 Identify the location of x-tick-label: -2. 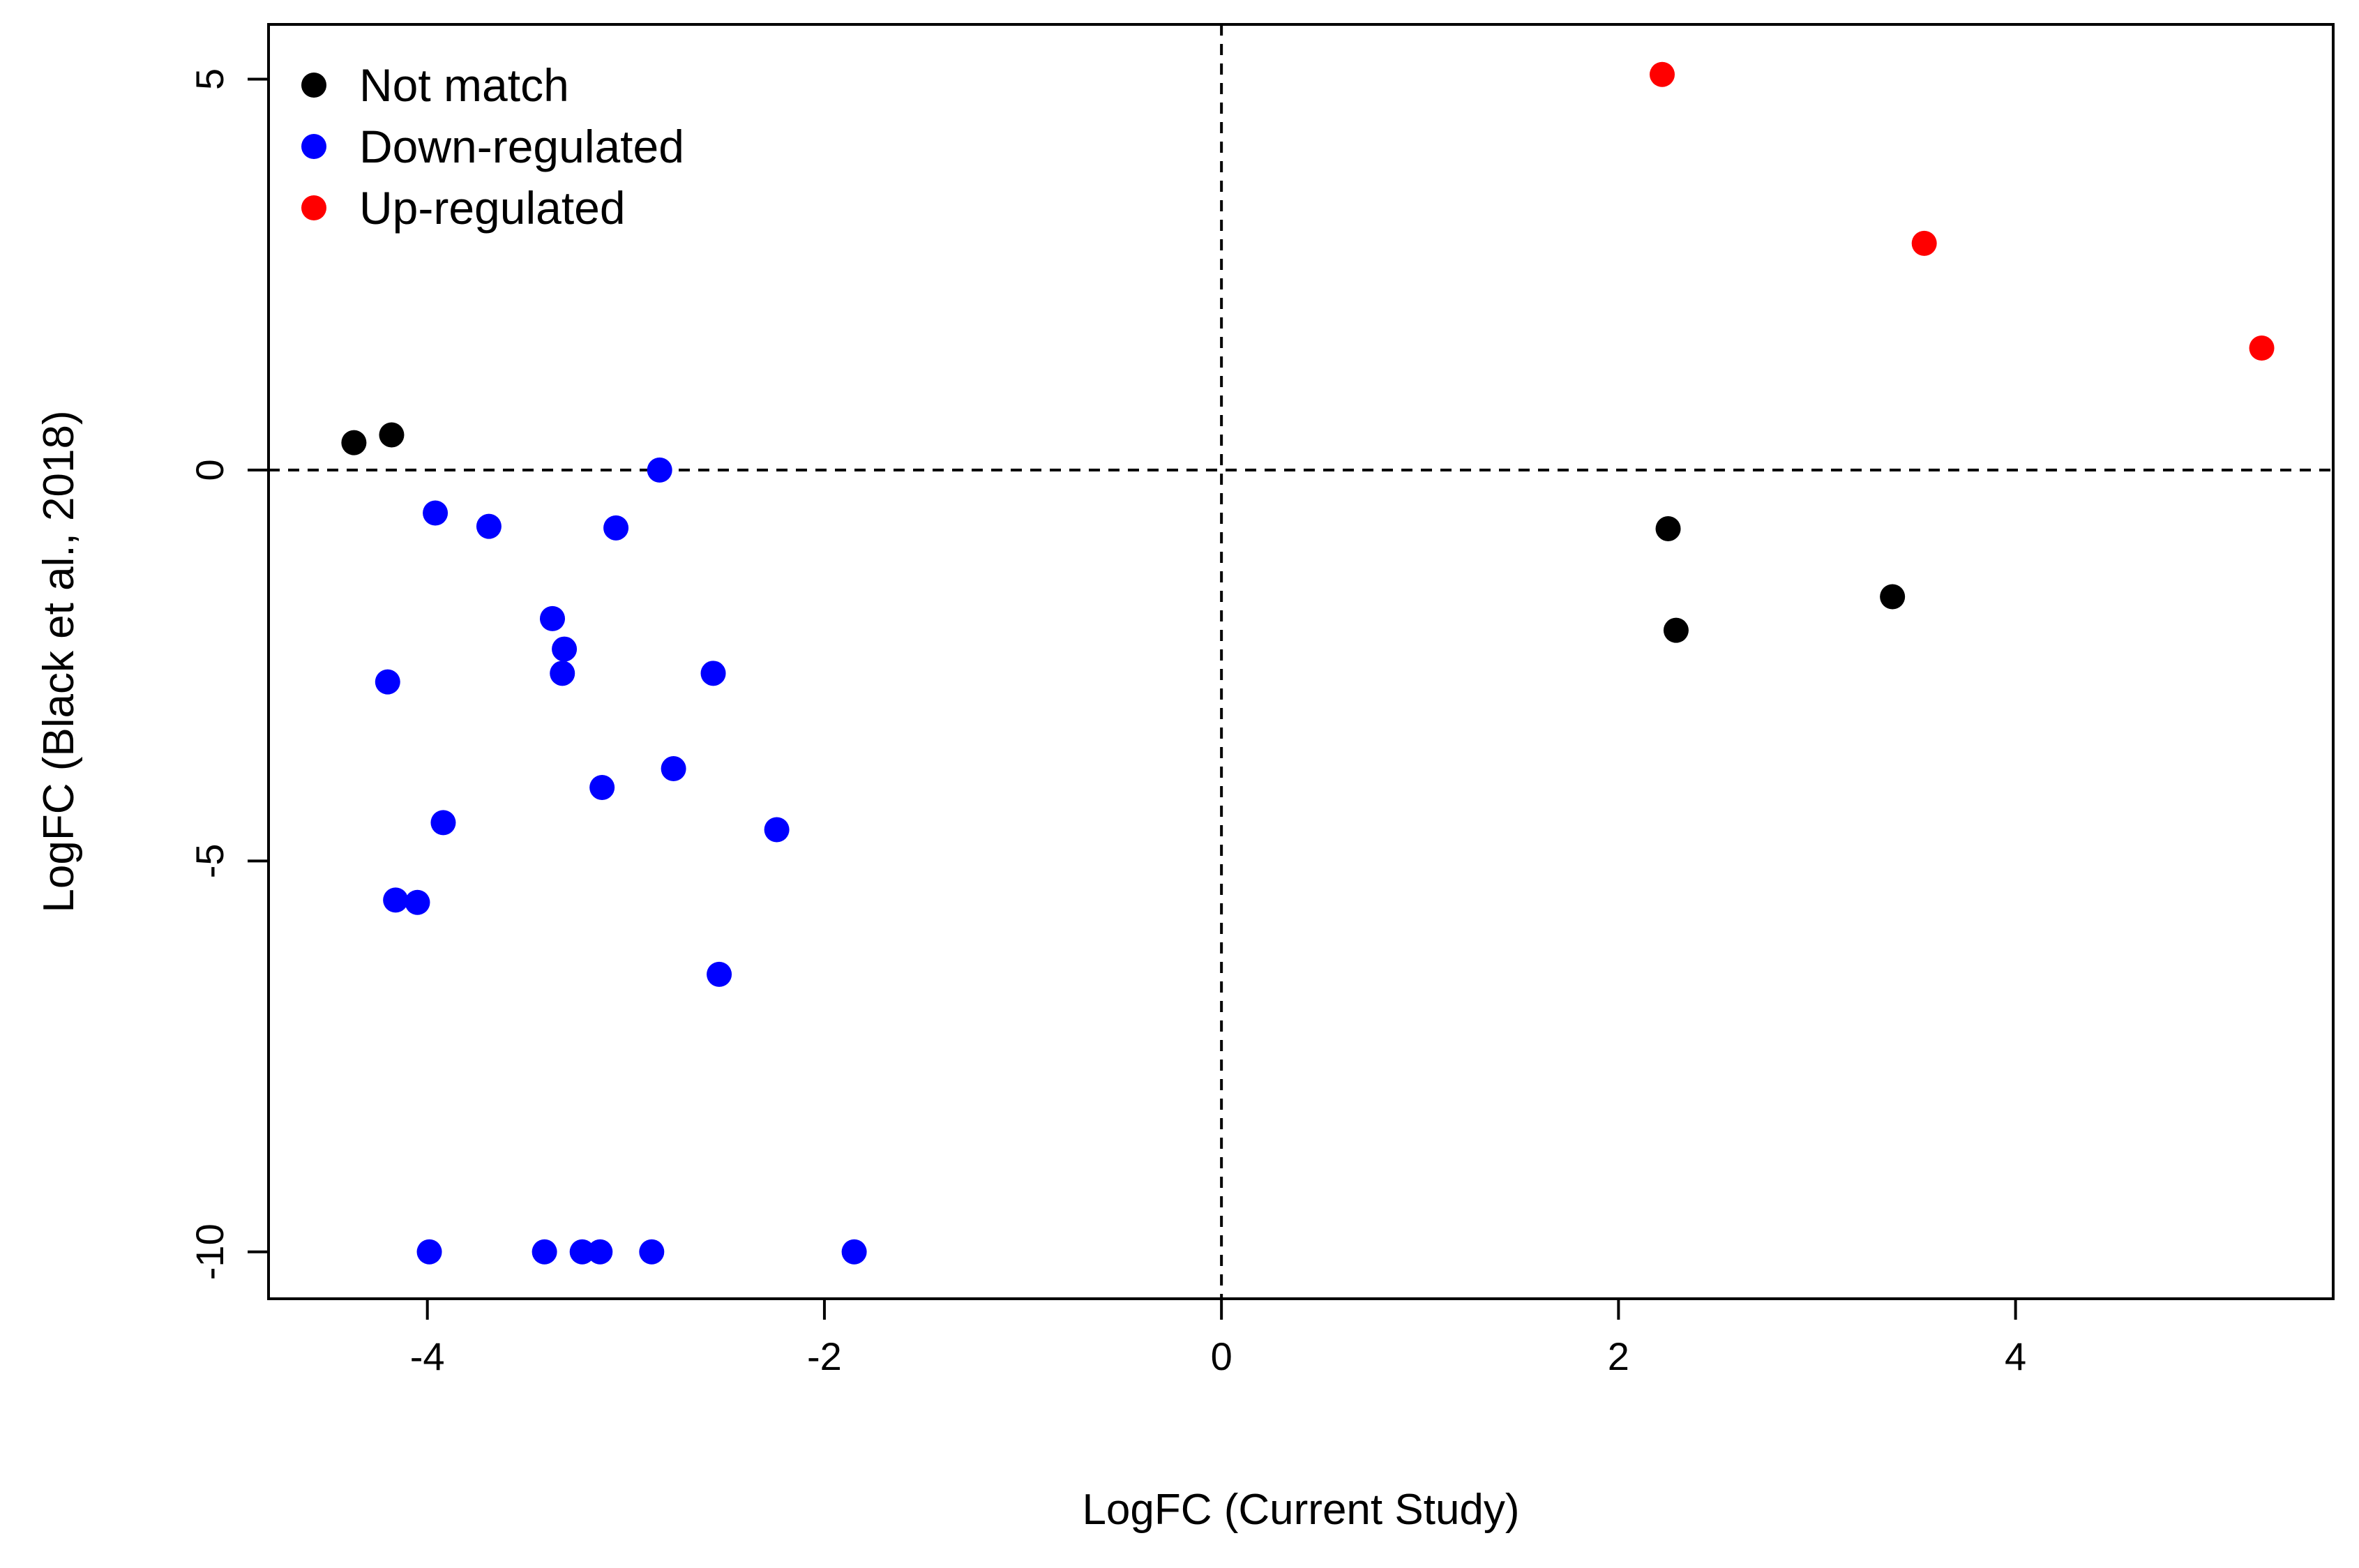
(824, 1356).